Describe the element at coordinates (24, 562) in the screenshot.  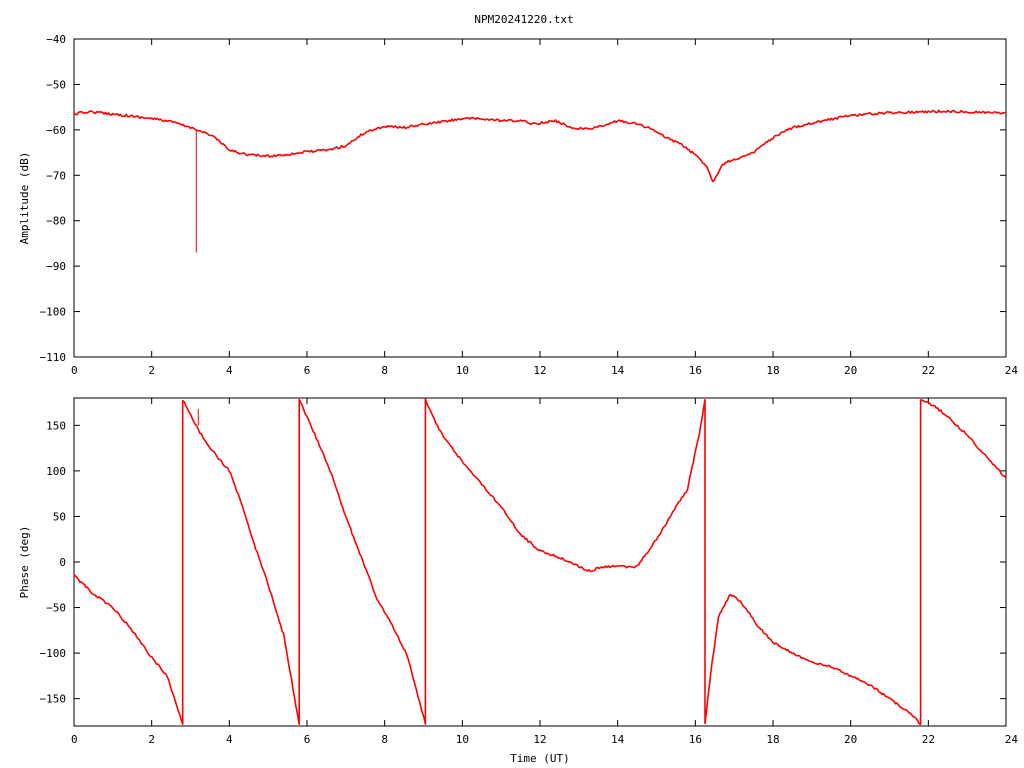
I see `y-axis-label: Phase (deg)` at that location.